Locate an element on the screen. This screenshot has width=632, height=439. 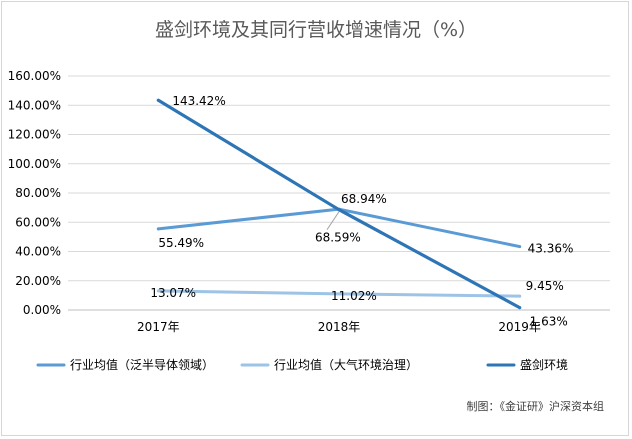
y-tick-label: 20.00% is located at coordinates (38, 281).